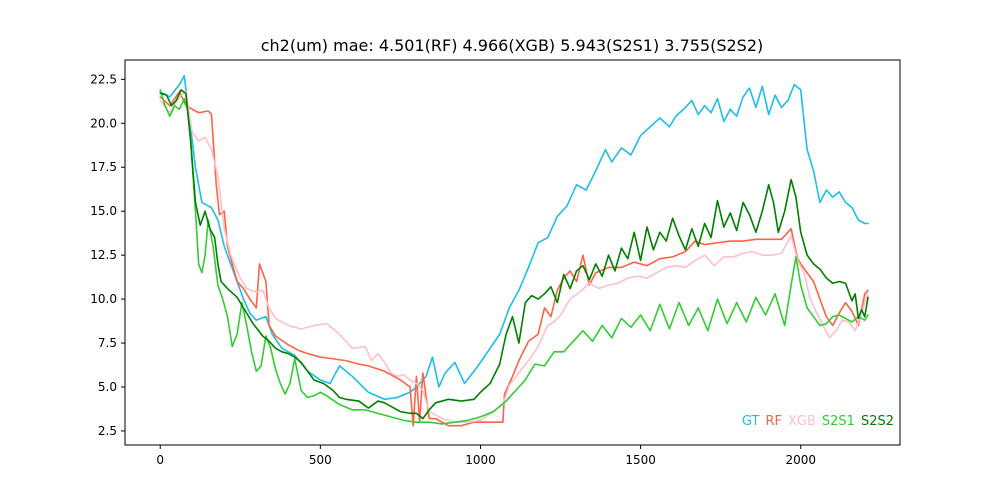  What do you see at coordinates (818, 421) in the screenshot?
I see `legend: S2S2 S2S1 XGB RF GT` at bounding box center [818, 421].